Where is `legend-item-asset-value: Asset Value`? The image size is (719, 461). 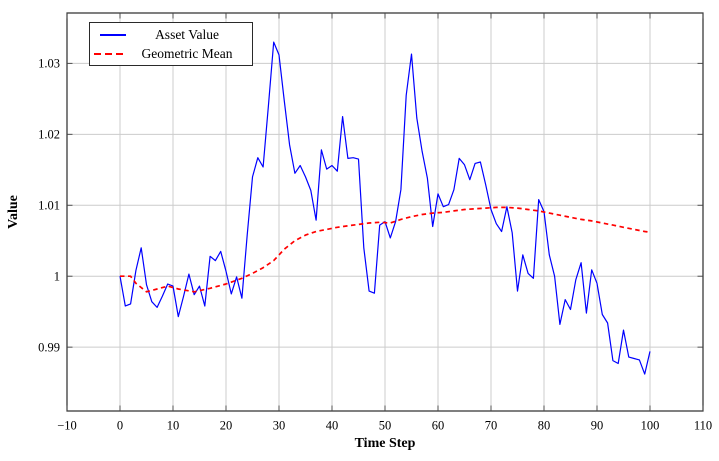
legend-item-asset-value: Asset Value is located at coordinates (170, 34).